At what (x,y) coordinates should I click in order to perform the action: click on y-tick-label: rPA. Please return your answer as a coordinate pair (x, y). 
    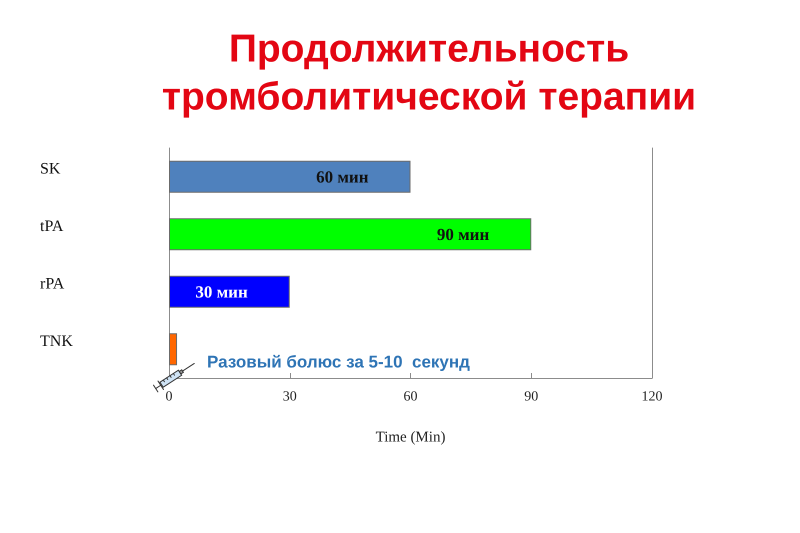
    Looking at the image, I should click on (52, 283).